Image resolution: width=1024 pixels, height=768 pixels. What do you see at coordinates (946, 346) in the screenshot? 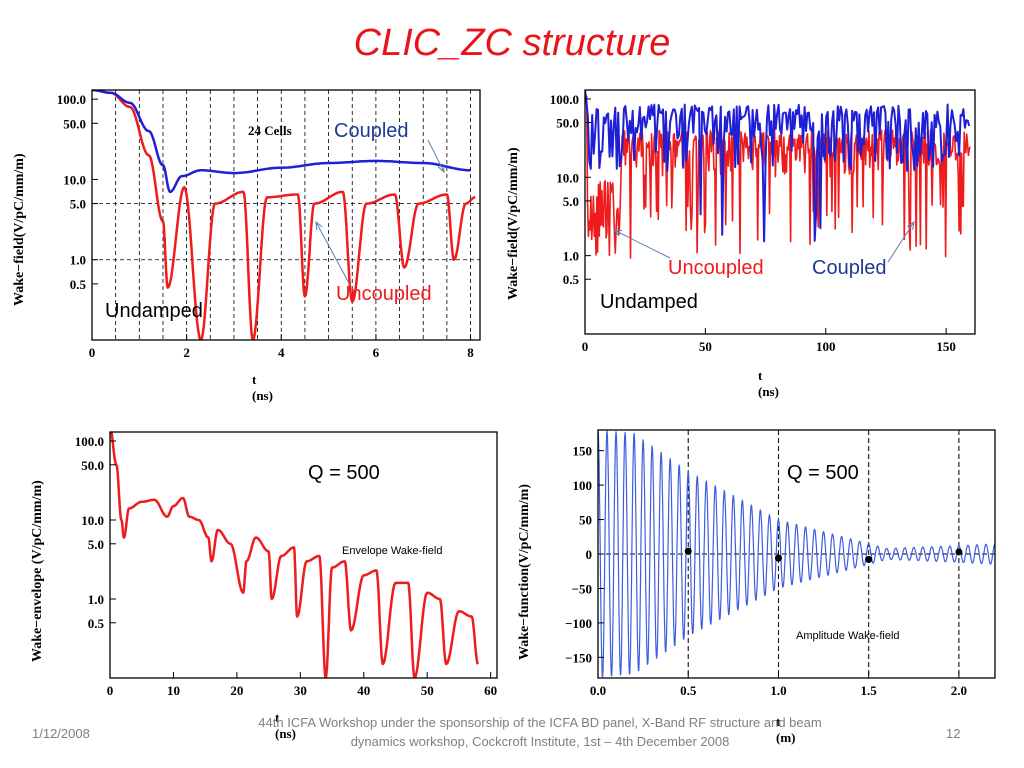
I see `chart2-xtick-label: 150` at bounding box center [946, 346].